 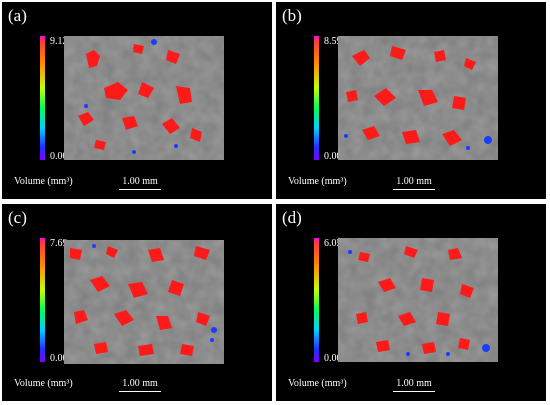 What do you see at coordinates (333, 41) in the screenshot?
I see `colorbar-max: 8.59` at bounding box center [333, 41].